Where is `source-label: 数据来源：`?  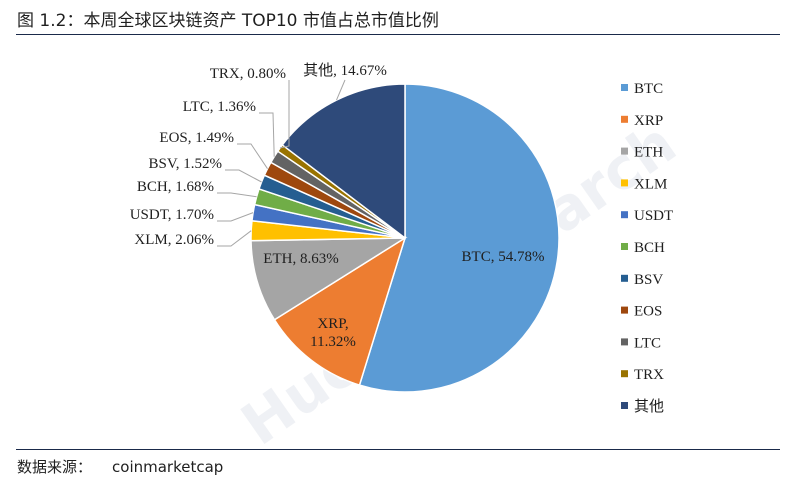
source-label: 数据来源： is located at coordinates (55, 467).